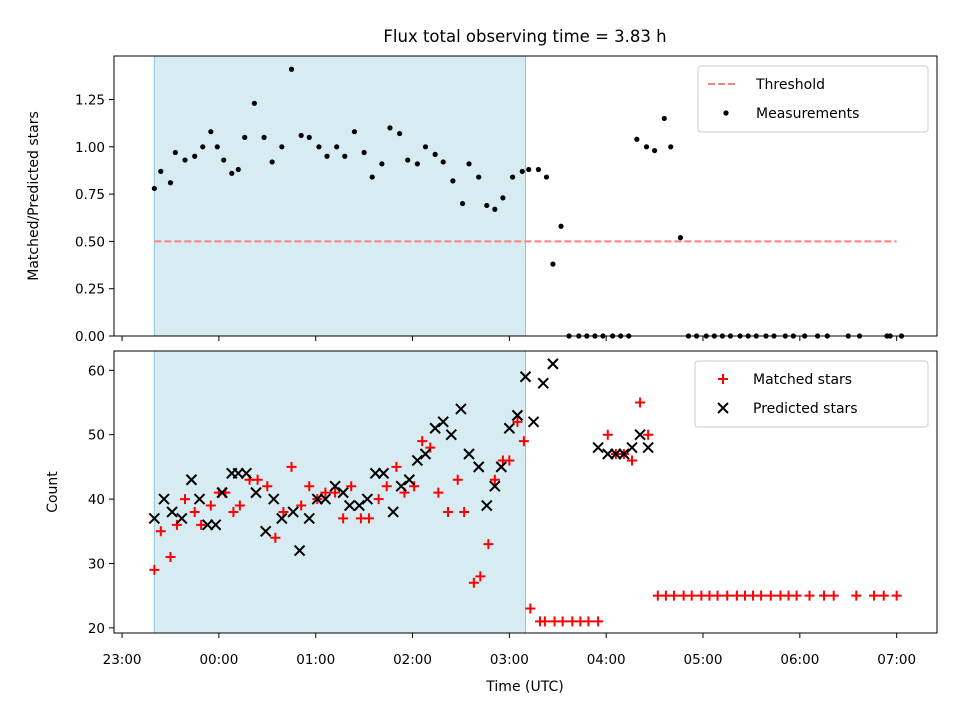 This screenshot has width=960, height=720. I want to click on top-y-tick-label: 0.50, so click(90, 242).